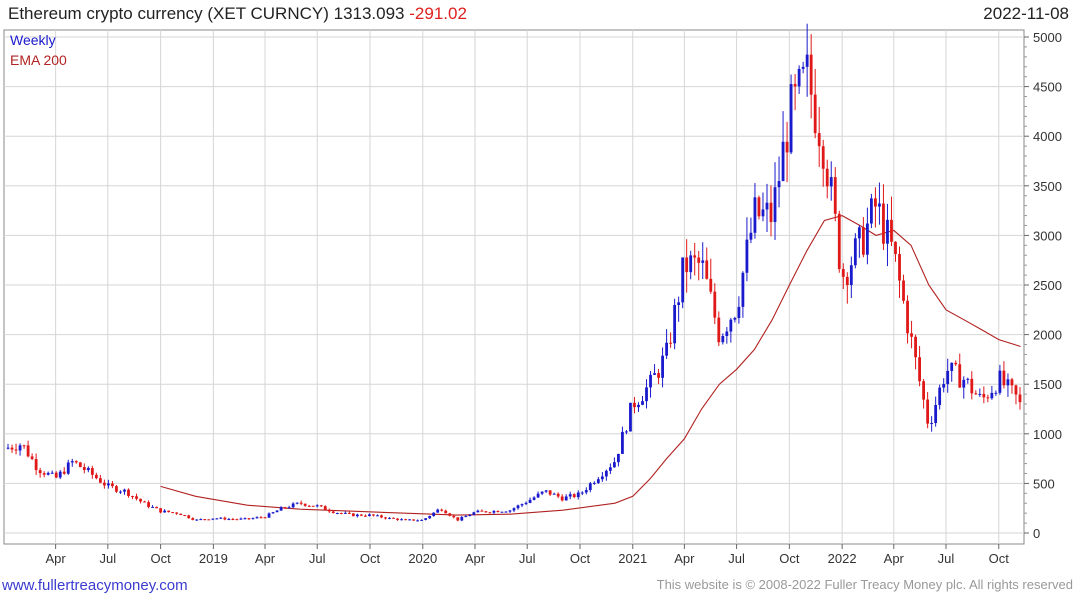 This screenshot has width=1075, height=600. I want to click on y-tick-label: 1000, so click(1047, 434).